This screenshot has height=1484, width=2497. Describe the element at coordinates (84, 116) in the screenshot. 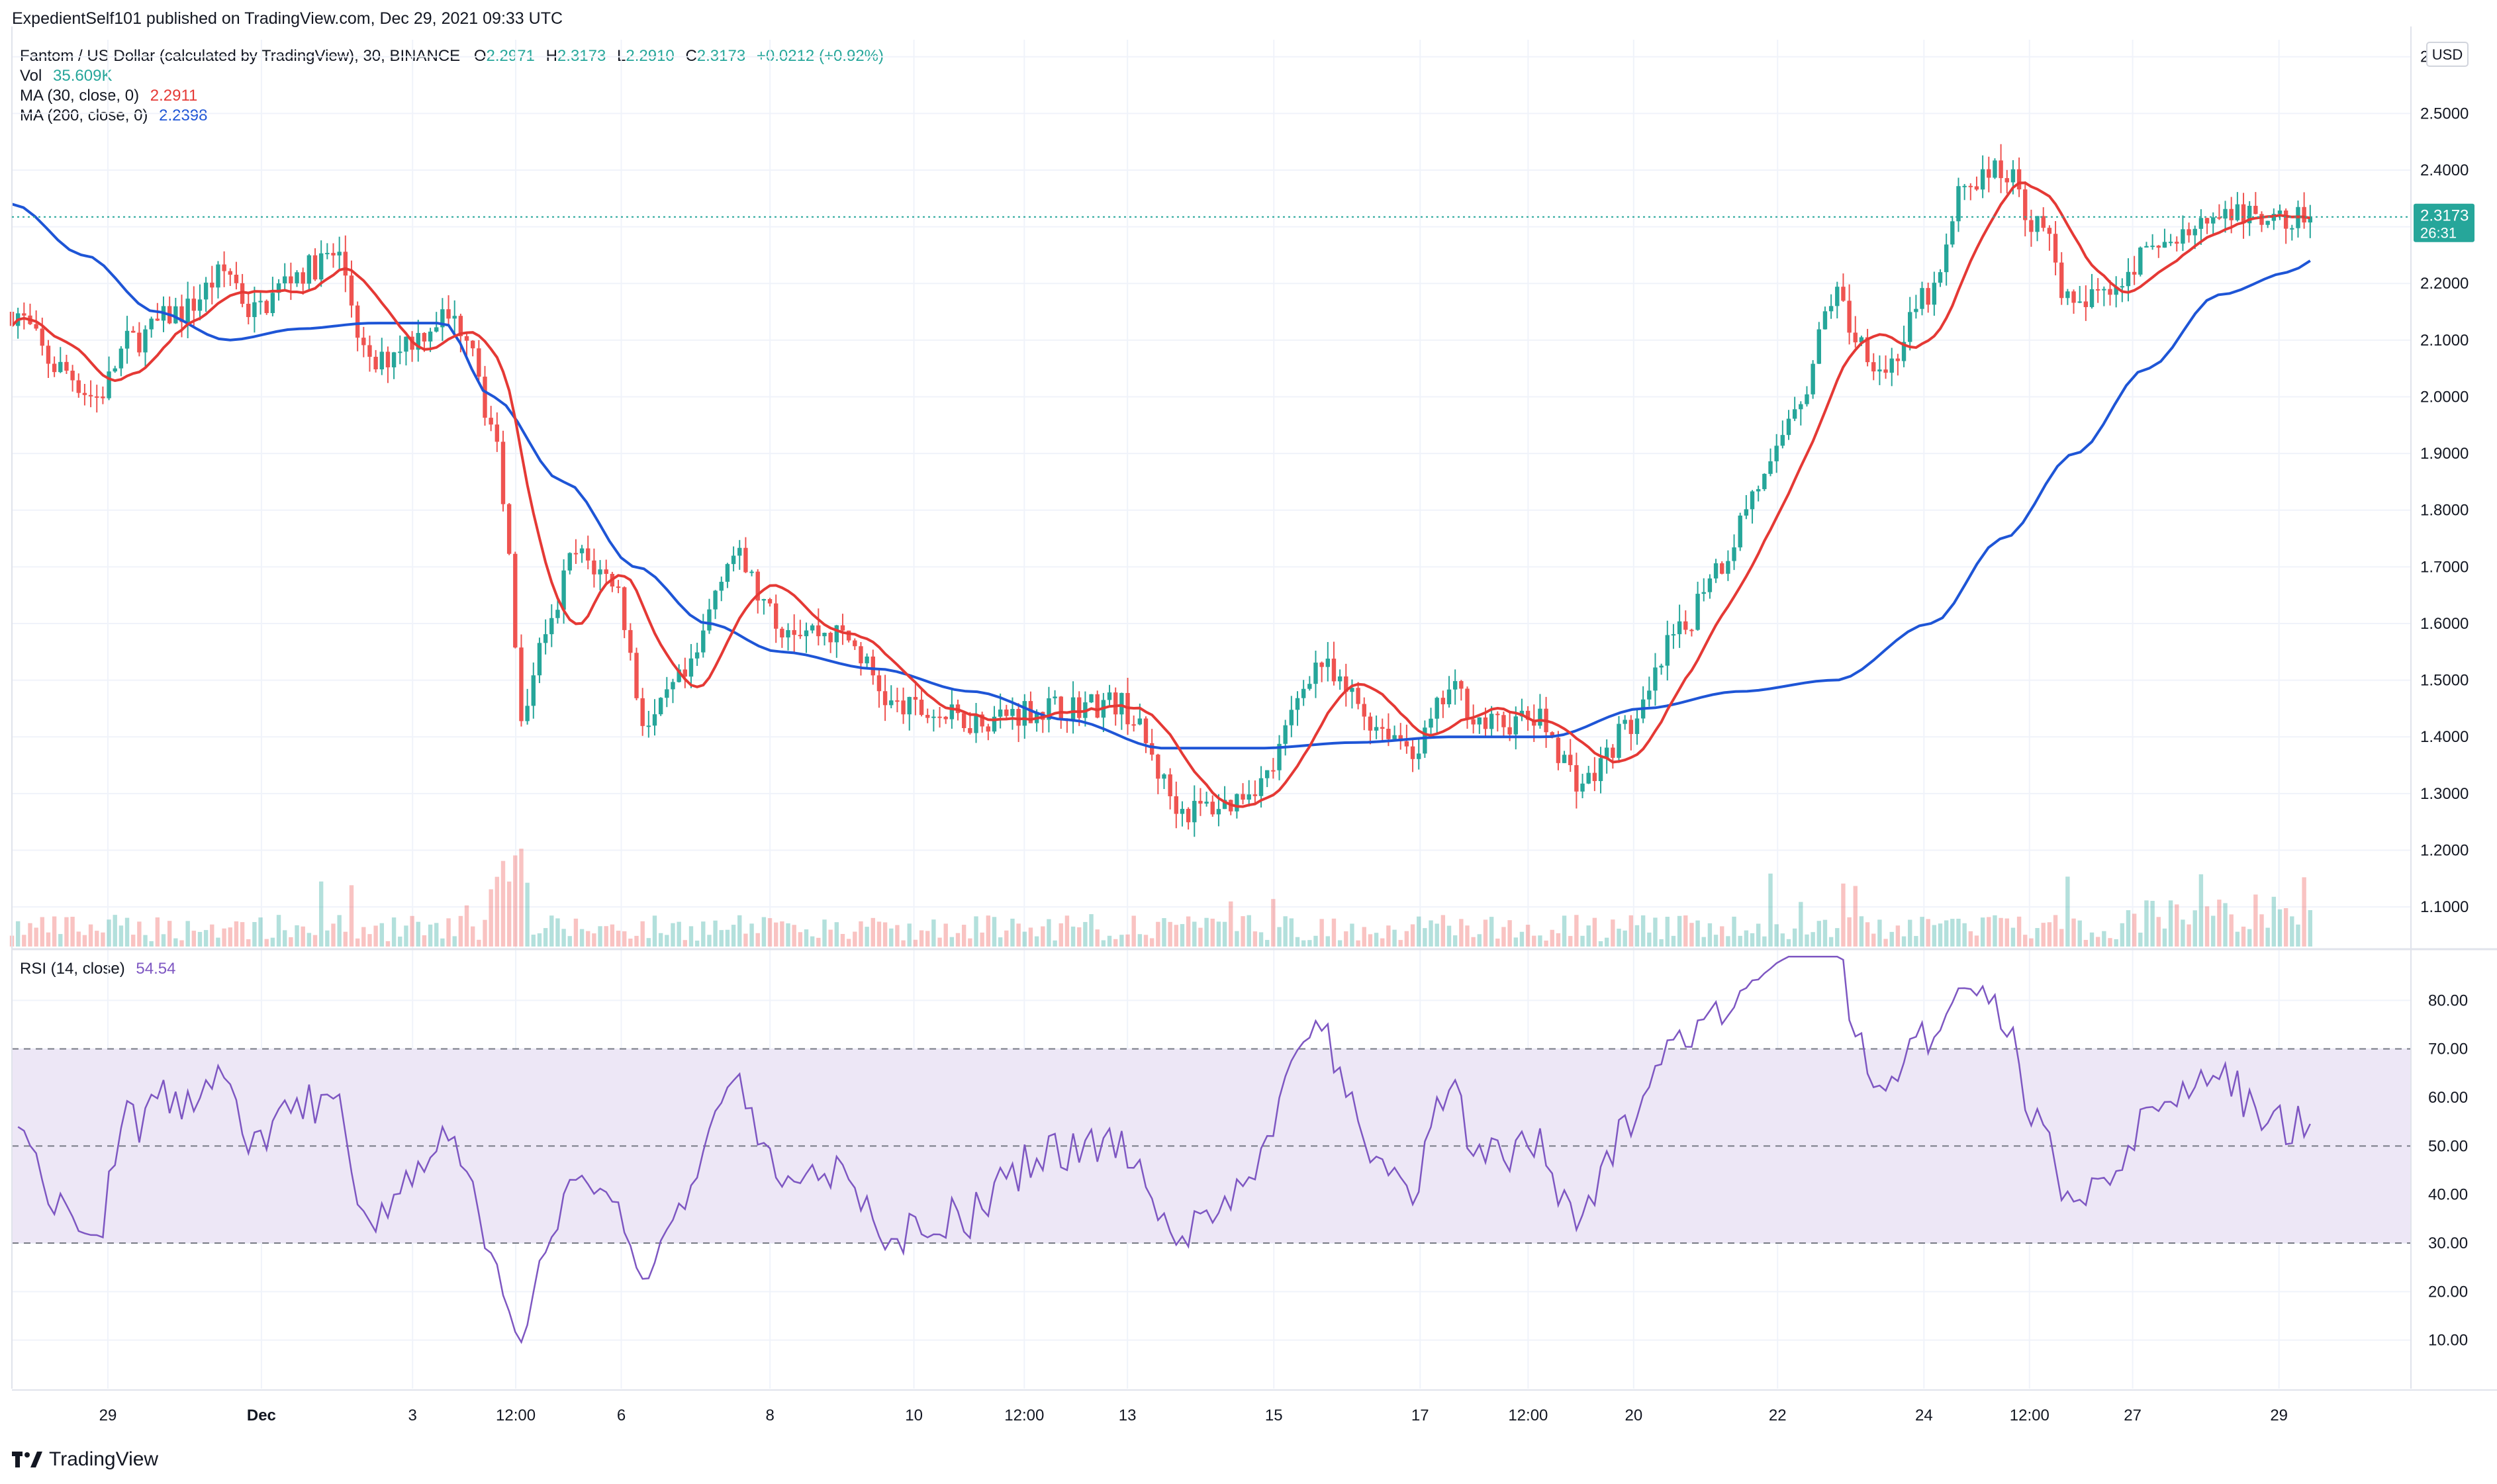

I see `ma200-label: MA (200, close, 0)` at that location.